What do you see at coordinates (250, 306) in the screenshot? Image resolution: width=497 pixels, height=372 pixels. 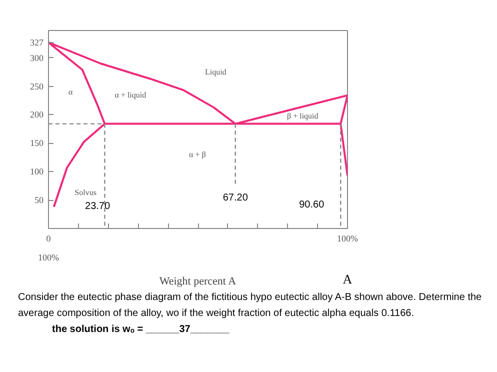 I see `text: Consider the eutectic phase diagram of the fictitious hypo eutectic alloy A-B shown above. Determine the average composition of the alloy, wo if the weight fraction of eutectic alpha equals 0.1166.` at bounding box center [250, 306].